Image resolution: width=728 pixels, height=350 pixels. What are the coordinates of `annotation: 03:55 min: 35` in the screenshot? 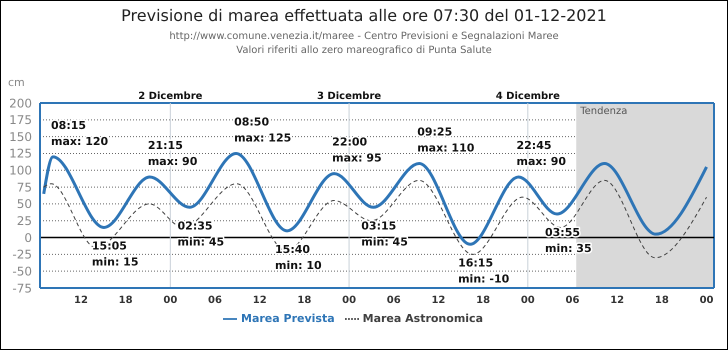 It's located at (568, 240).